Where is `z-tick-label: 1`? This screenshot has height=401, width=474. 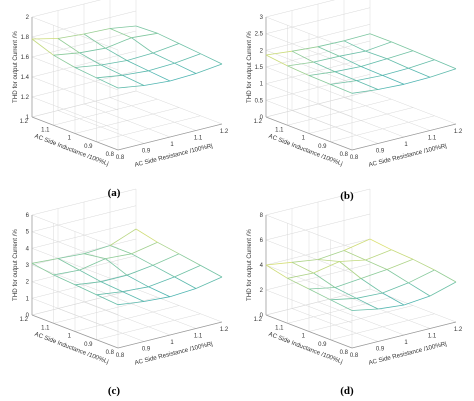
z-tick-label: 1 is located at coordinates (262, 85).